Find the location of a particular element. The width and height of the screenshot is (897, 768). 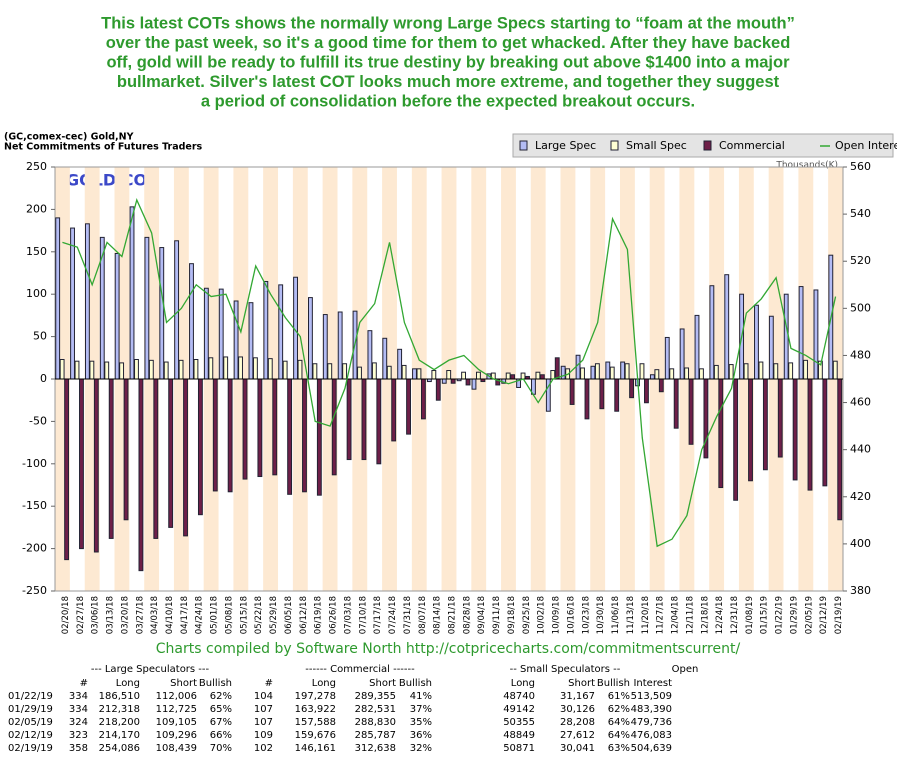

table-cell: 02/05/19 is located at coordinates (30, 722).